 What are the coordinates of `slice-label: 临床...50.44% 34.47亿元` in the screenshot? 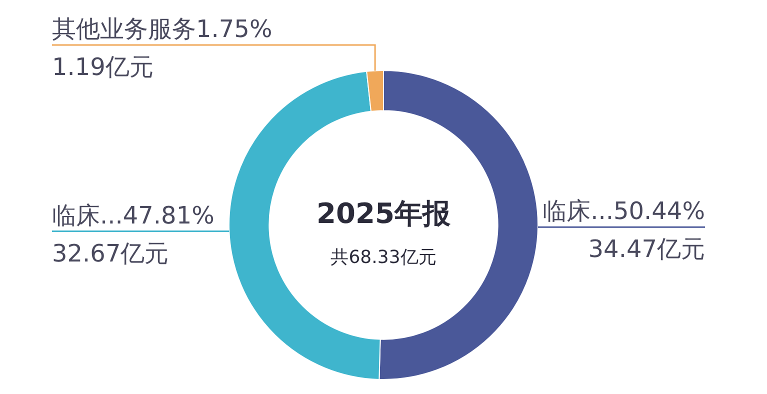 It's located at (623, 230).